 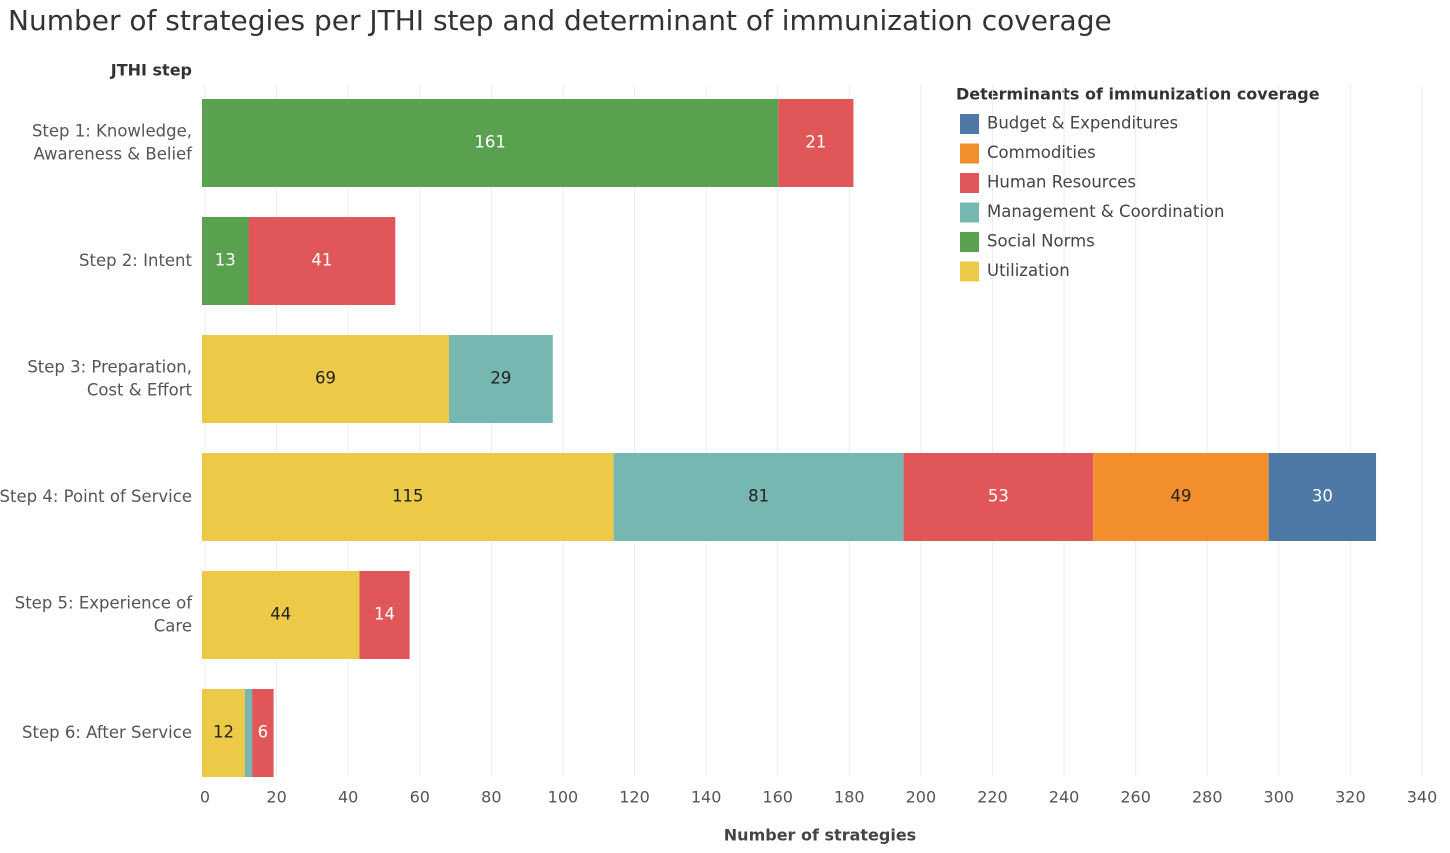 What do you see at coordinates (1064, 797) in the screenshot?
I see `x-tick-label: 240` at bounding box center [1064, 797].